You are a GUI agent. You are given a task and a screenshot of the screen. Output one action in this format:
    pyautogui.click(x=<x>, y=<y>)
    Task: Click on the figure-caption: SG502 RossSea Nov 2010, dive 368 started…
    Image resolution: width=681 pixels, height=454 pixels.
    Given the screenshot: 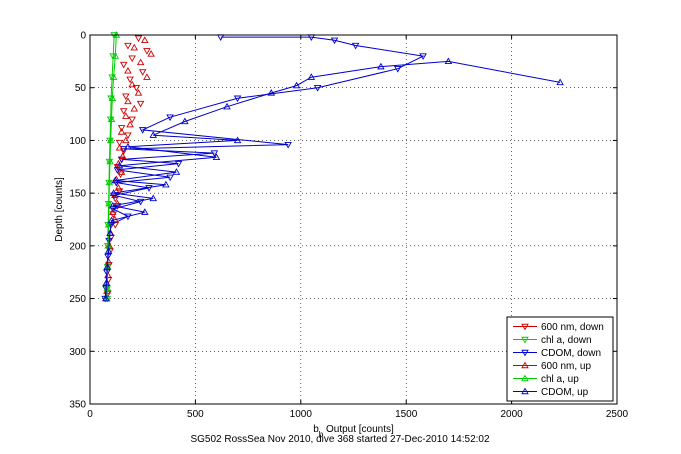 What is the action you would take?
    pyautogui.click(x=340, y=439)
    